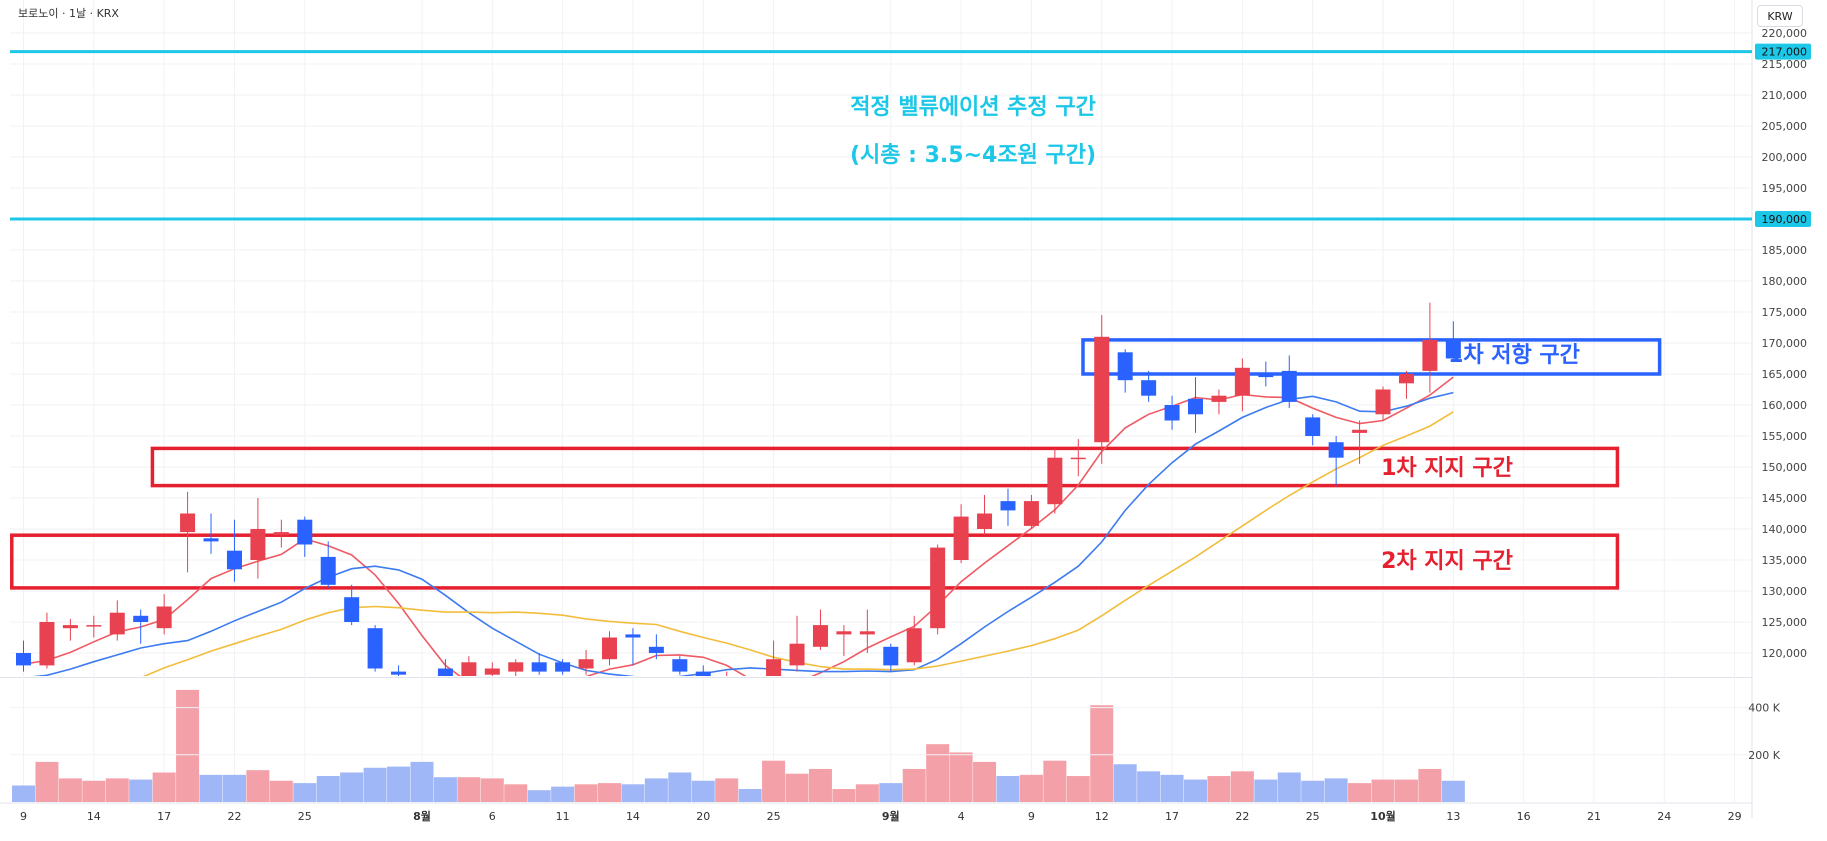 Image resolution: width=1827 pixels, height=841 pixels. Describe the element at coordinates (1785, 467) in the screenshot. I see `price-tick-label: 150,000` at that location.